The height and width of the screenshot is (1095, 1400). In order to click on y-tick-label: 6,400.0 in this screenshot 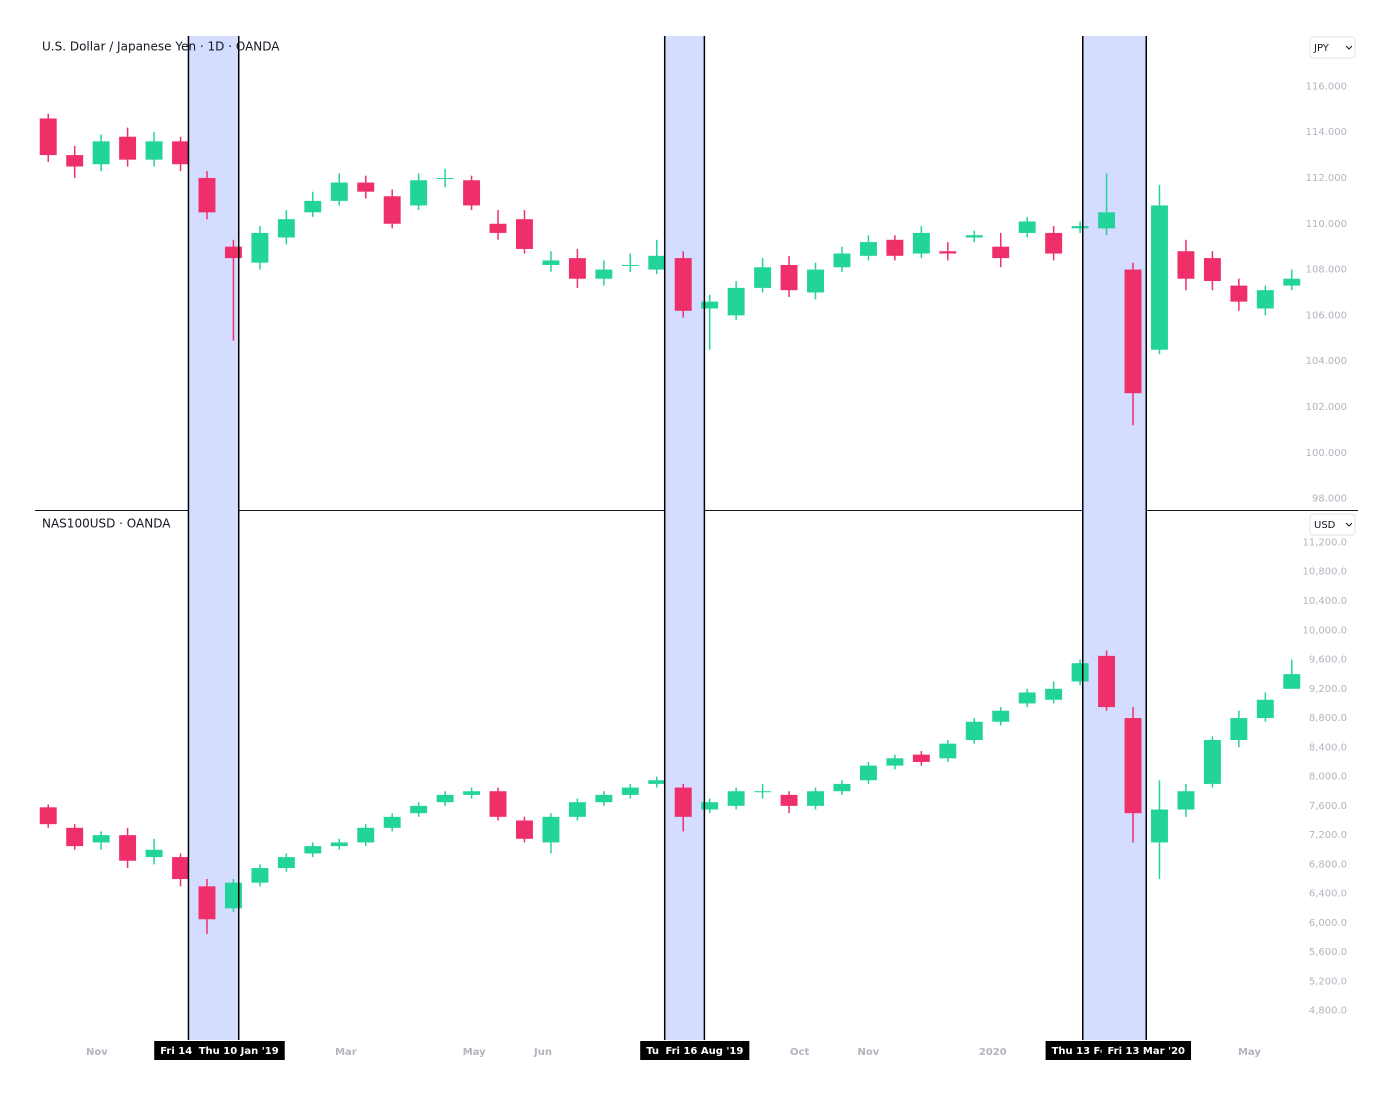, I will do `click(1328, 894)`.